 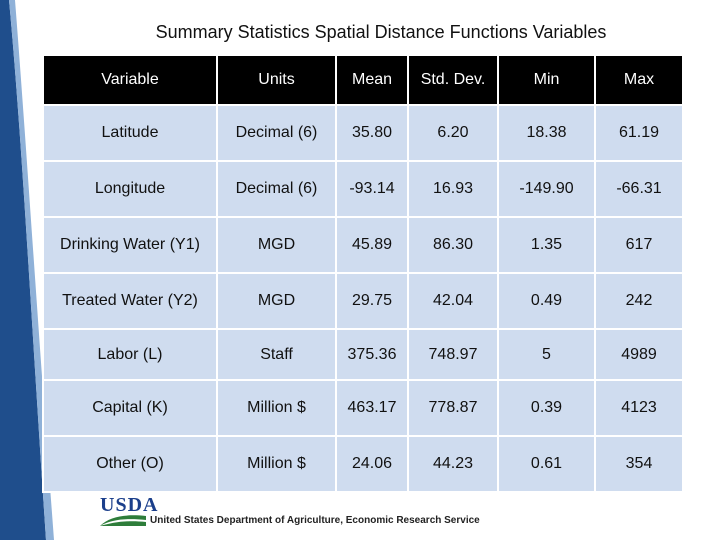 I want to click on cell-min: 1.35, so click(x=546, y=245).